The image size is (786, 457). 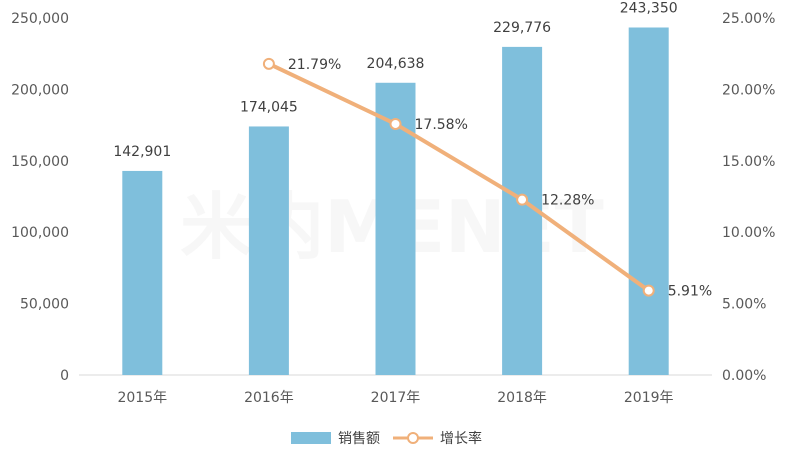 What do you see at coordinates (40, 90) in the screenshot?
I see `y-left-tick-label: 200,000` at bounding box center [40, 90].